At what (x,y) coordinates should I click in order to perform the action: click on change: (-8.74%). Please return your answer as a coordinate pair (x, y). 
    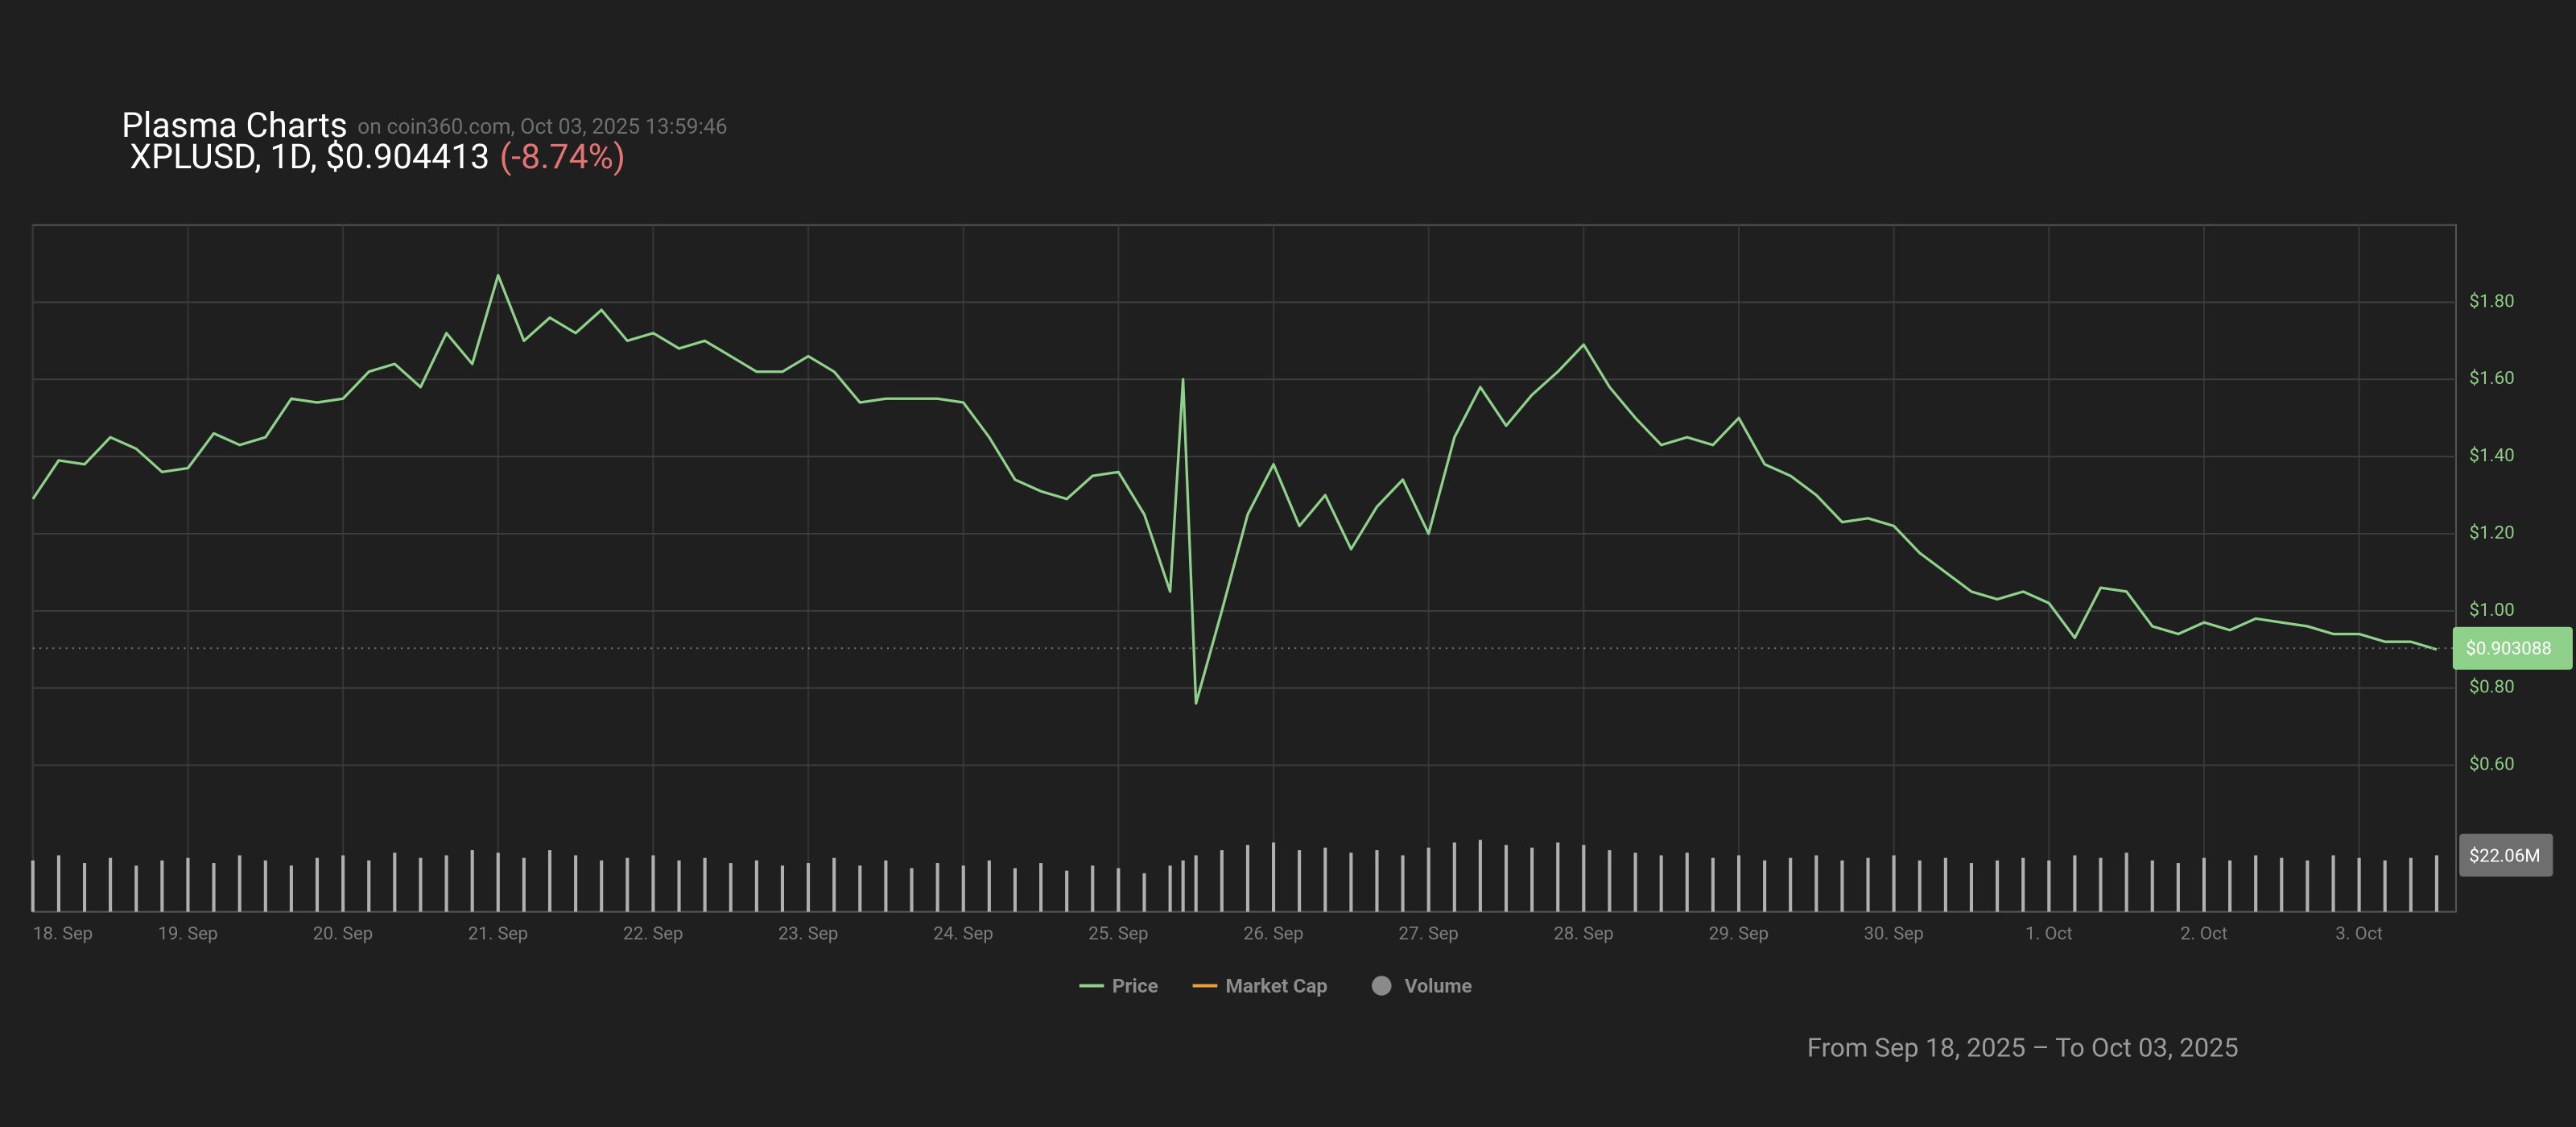
    Looking at the image, I should click on (562, 157).